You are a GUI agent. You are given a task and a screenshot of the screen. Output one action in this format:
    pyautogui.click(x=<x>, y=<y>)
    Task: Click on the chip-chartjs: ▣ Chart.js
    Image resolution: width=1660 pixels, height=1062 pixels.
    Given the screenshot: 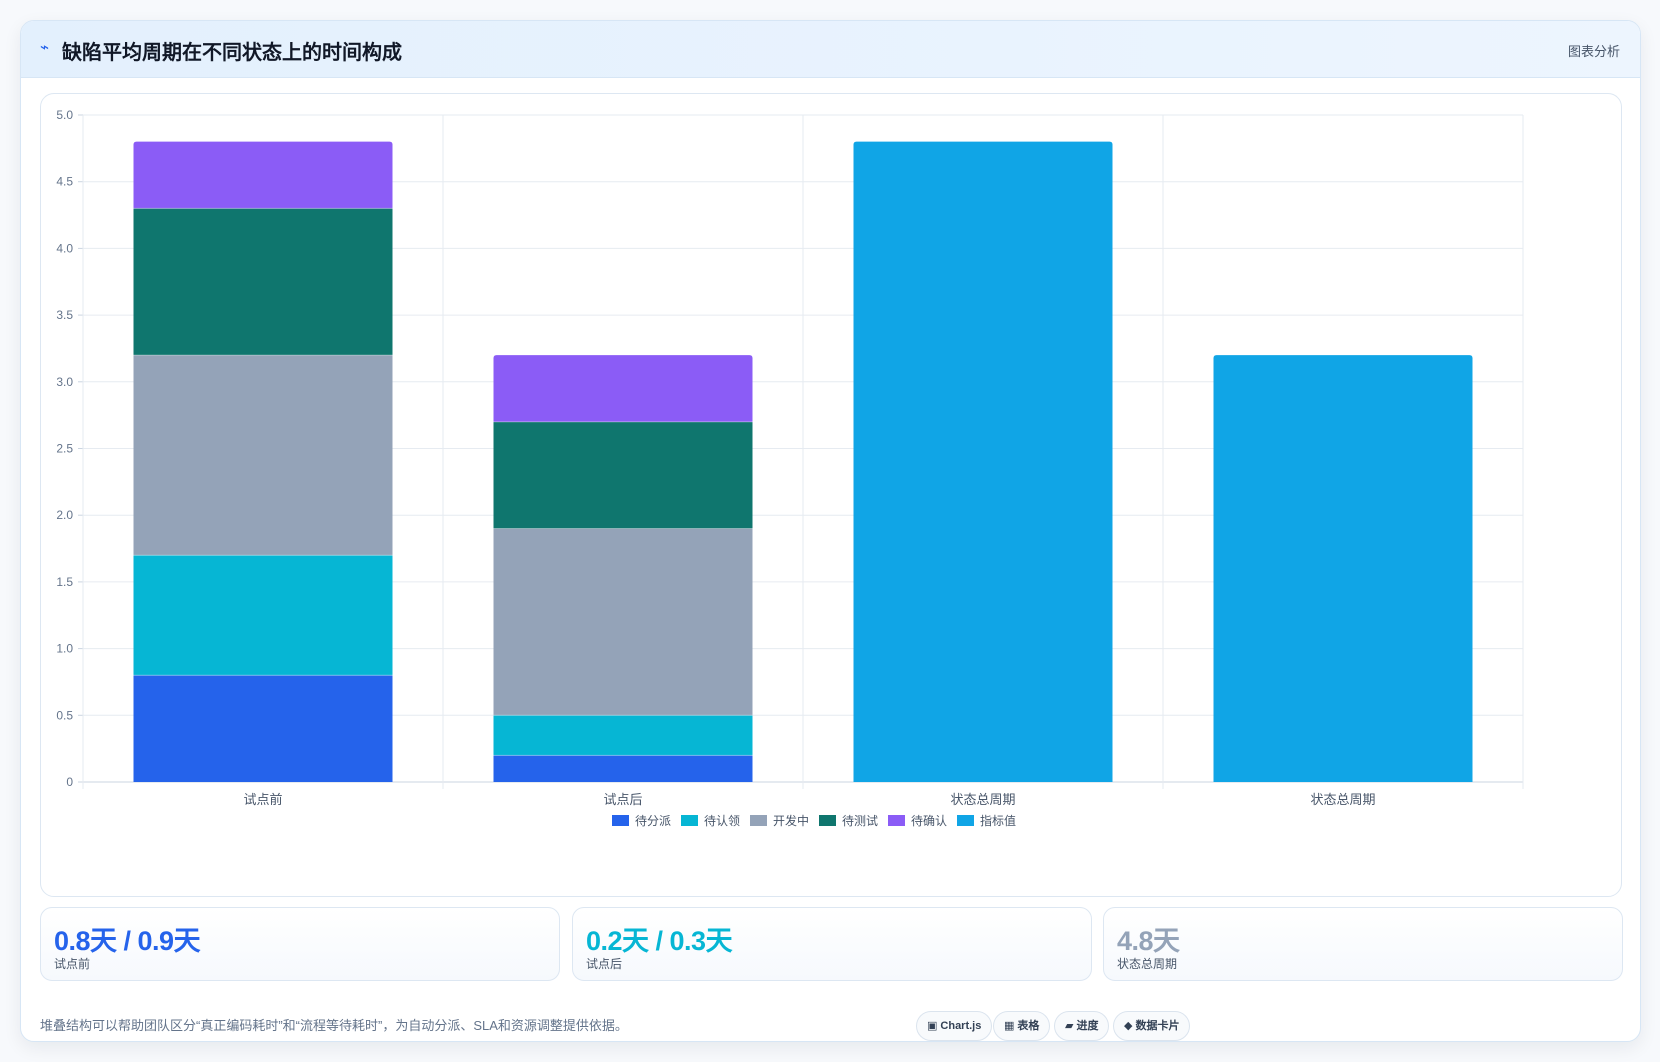 What is the action you would take?
    pyautogui.click(x=954, y=1026)
    